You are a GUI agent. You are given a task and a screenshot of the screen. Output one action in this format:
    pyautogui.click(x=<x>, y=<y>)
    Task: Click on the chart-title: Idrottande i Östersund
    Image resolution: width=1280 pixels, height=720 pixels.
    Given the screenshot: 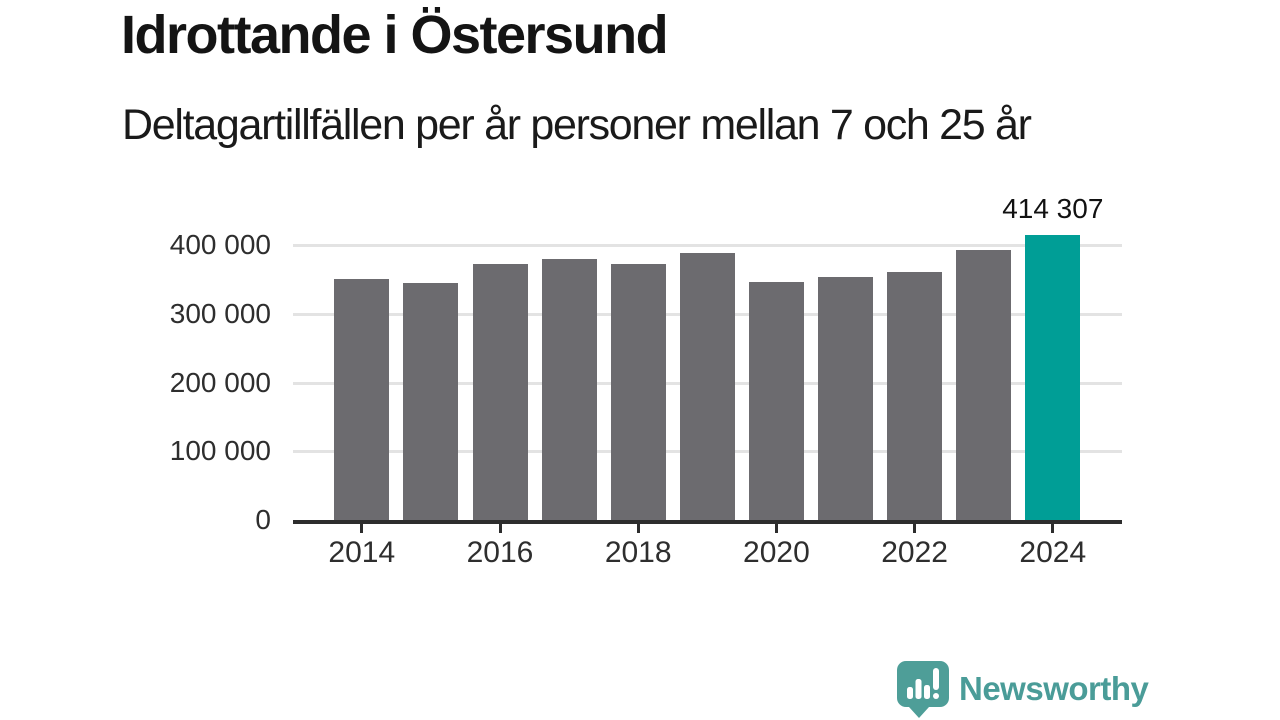 What is the action you would take?
    pyautogui.click(x=395, y=35)
    